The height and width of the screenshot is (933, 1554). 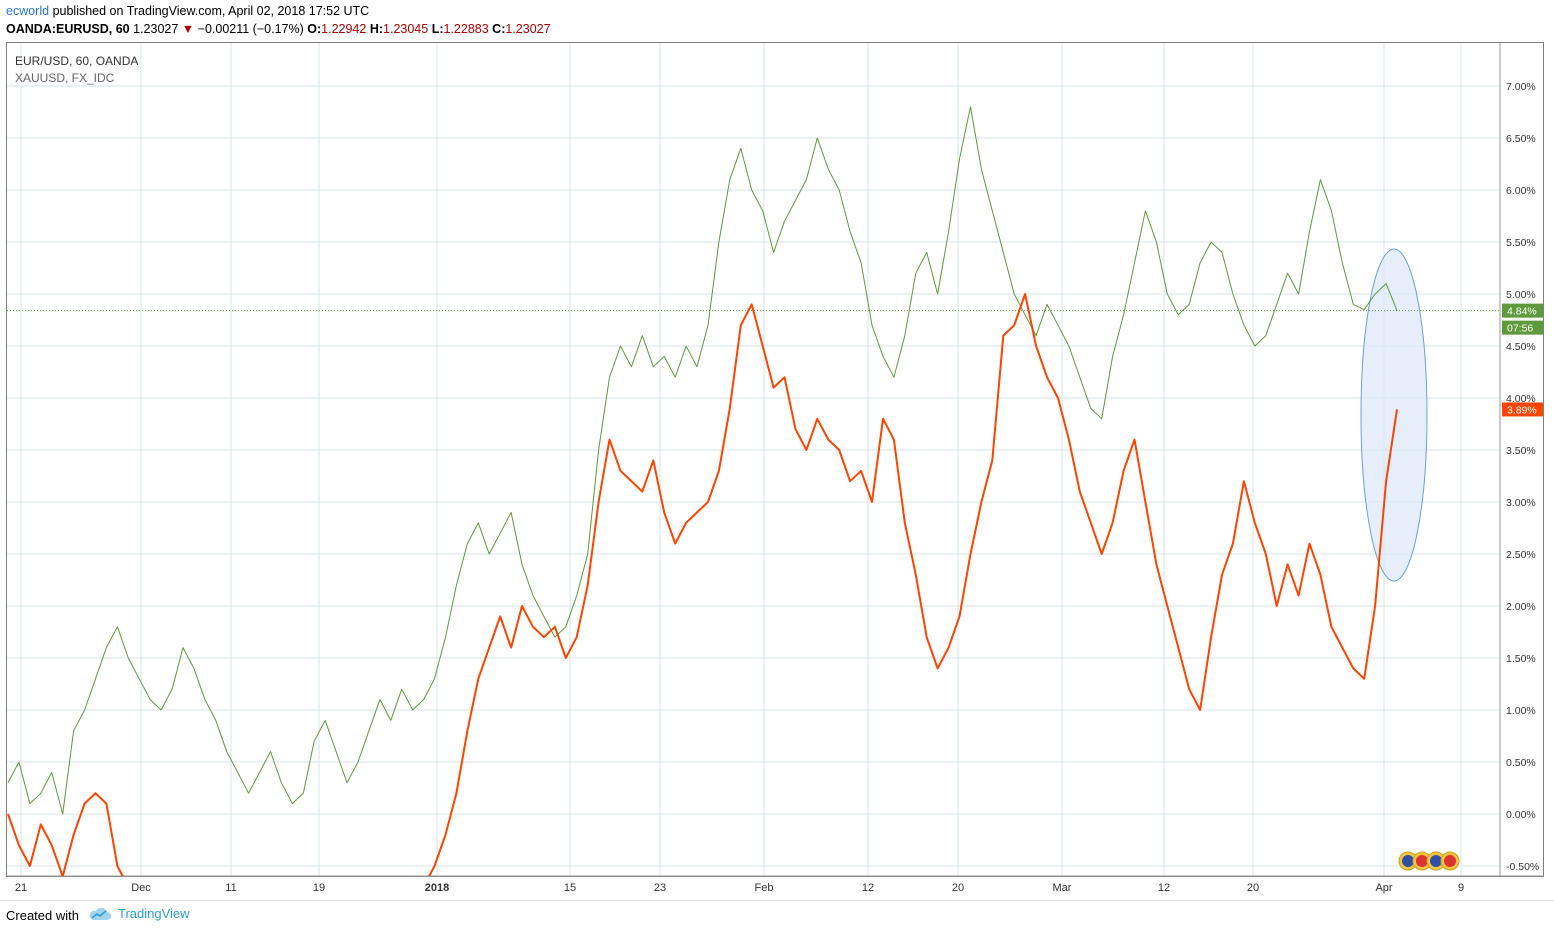 What do you see at coordinates (1521, 815) in the screenshot?
I see `y-tick-label: 0.00%` at bounding box center [1521, 815].